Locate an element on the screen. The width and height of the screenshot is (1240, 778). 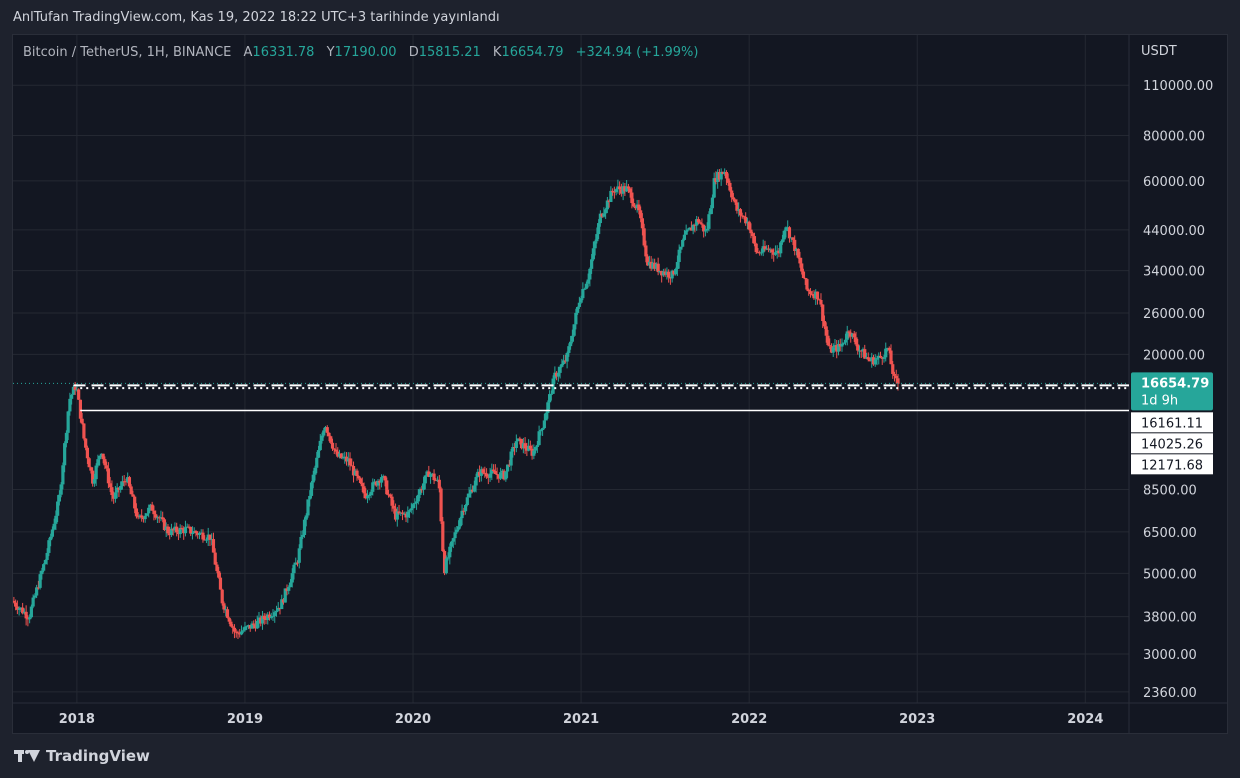
high-value: 17190.00 is located at coordinates (365, 52).